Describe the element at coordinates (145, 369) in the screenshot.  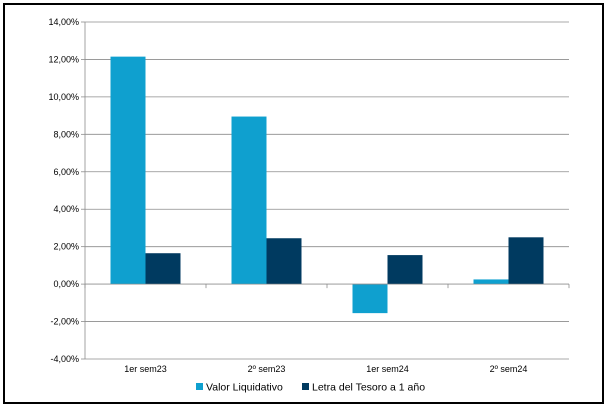
I see `x-tick-label: 1er sem23` at that location.